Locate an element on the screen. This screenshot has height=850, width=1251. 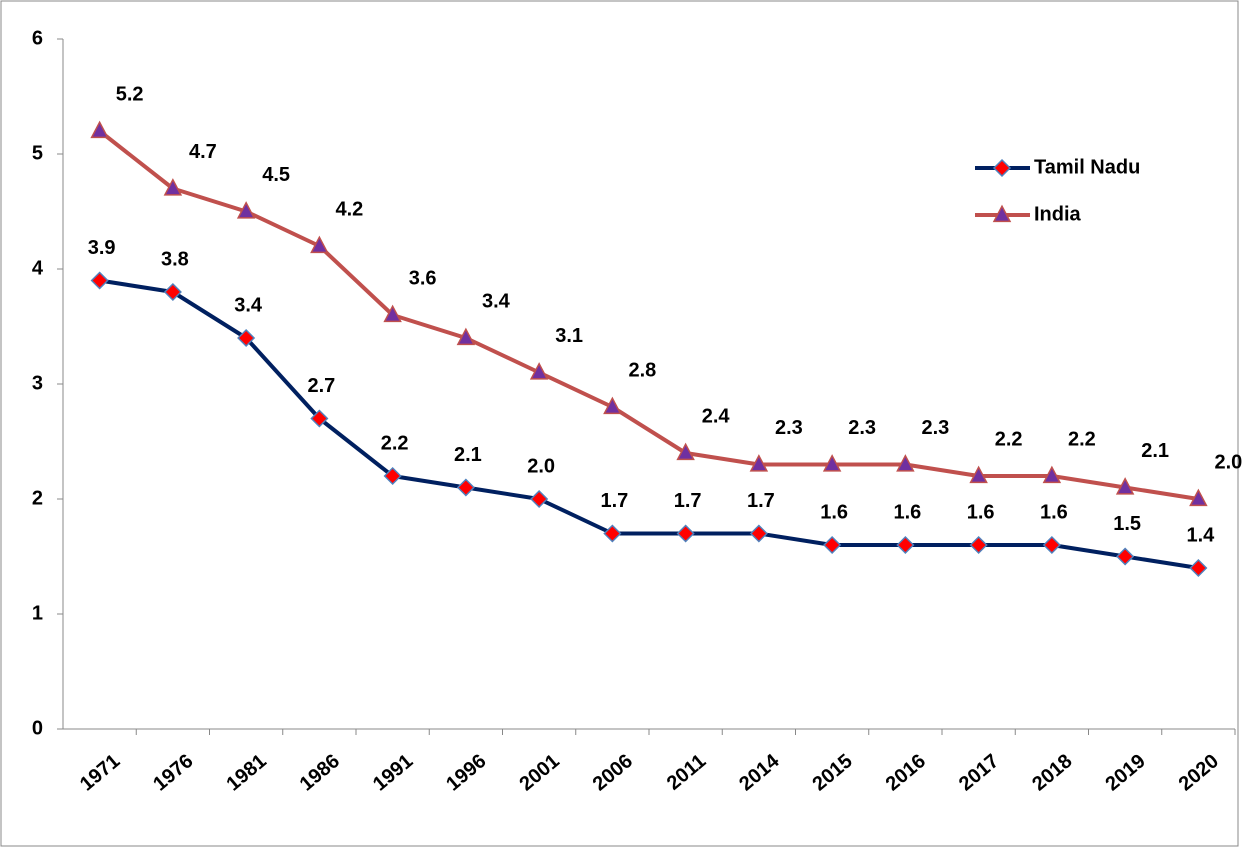
data-label: 3.6 is located at coordinates (423, 278).